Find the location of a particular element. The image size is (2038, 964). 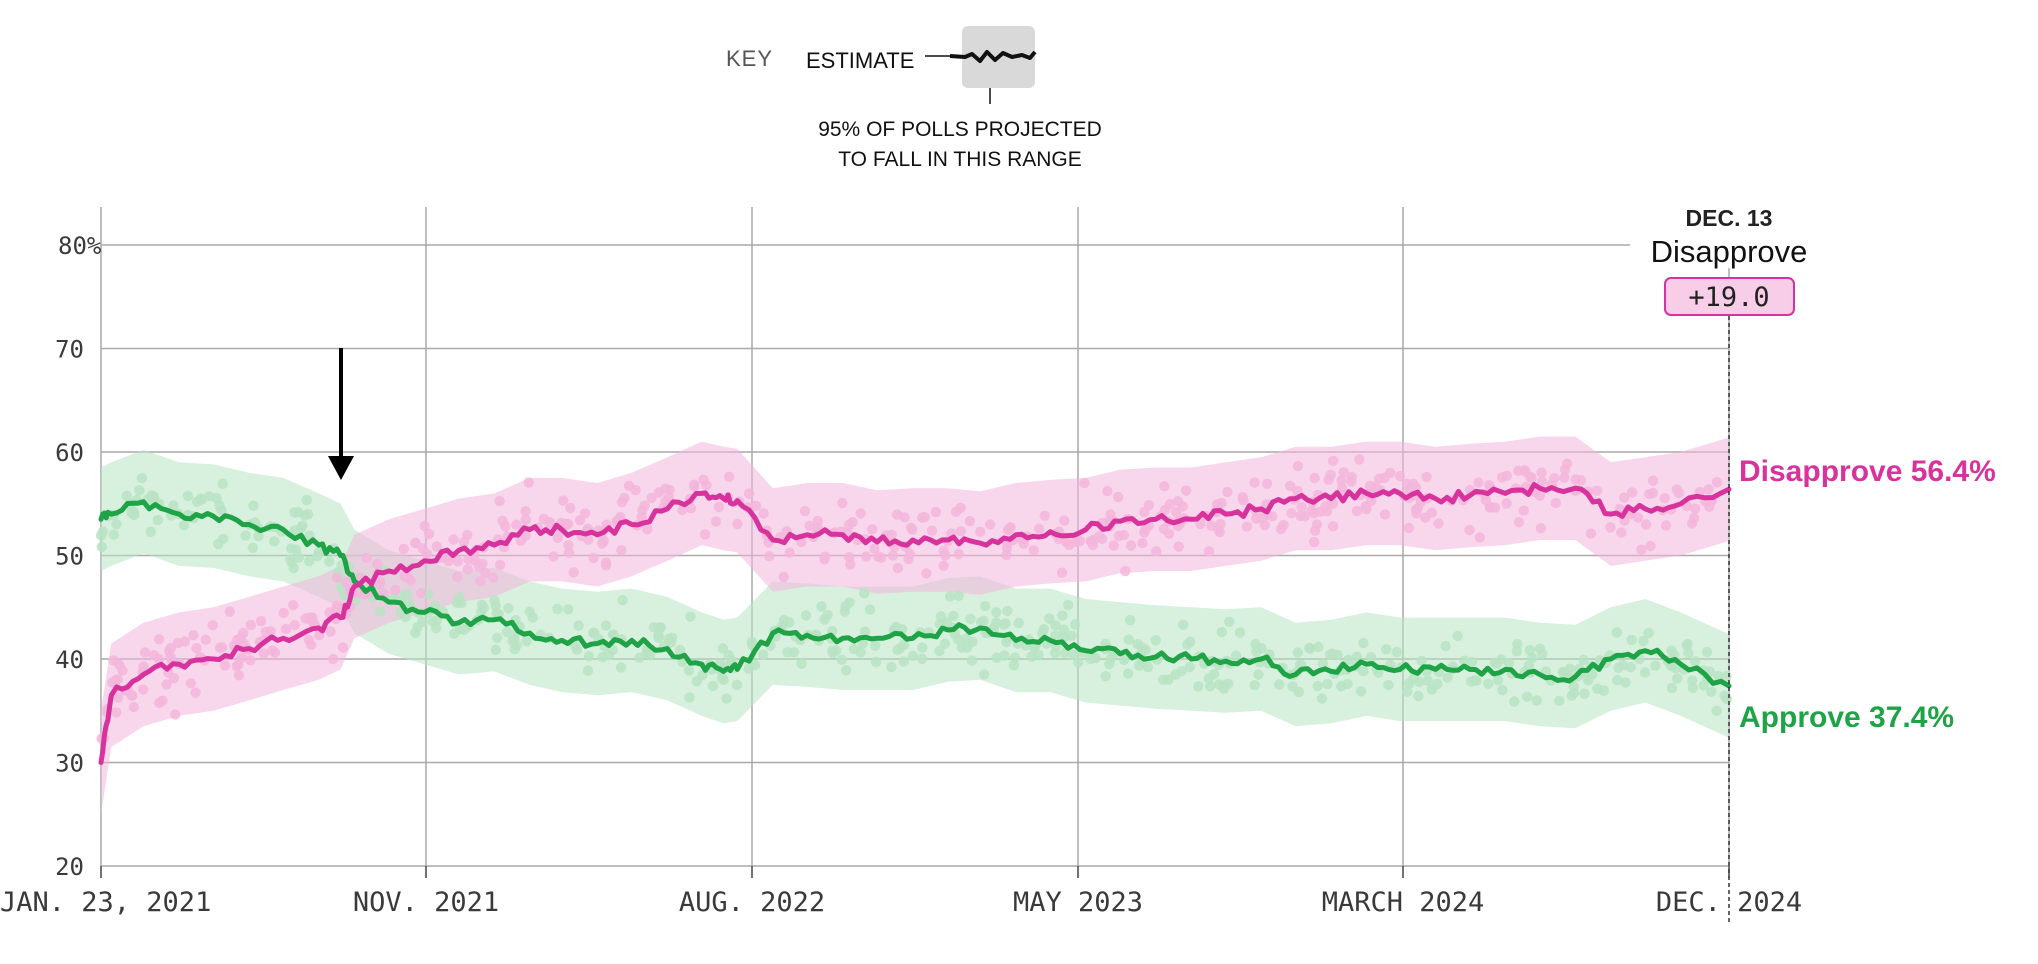

y-tick-label: 70 is located at coordinates (69, 350).